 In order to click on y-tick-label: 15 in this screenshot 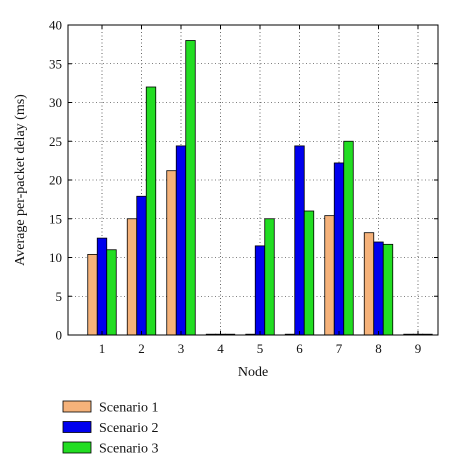, I will do `click(55, 218)`.